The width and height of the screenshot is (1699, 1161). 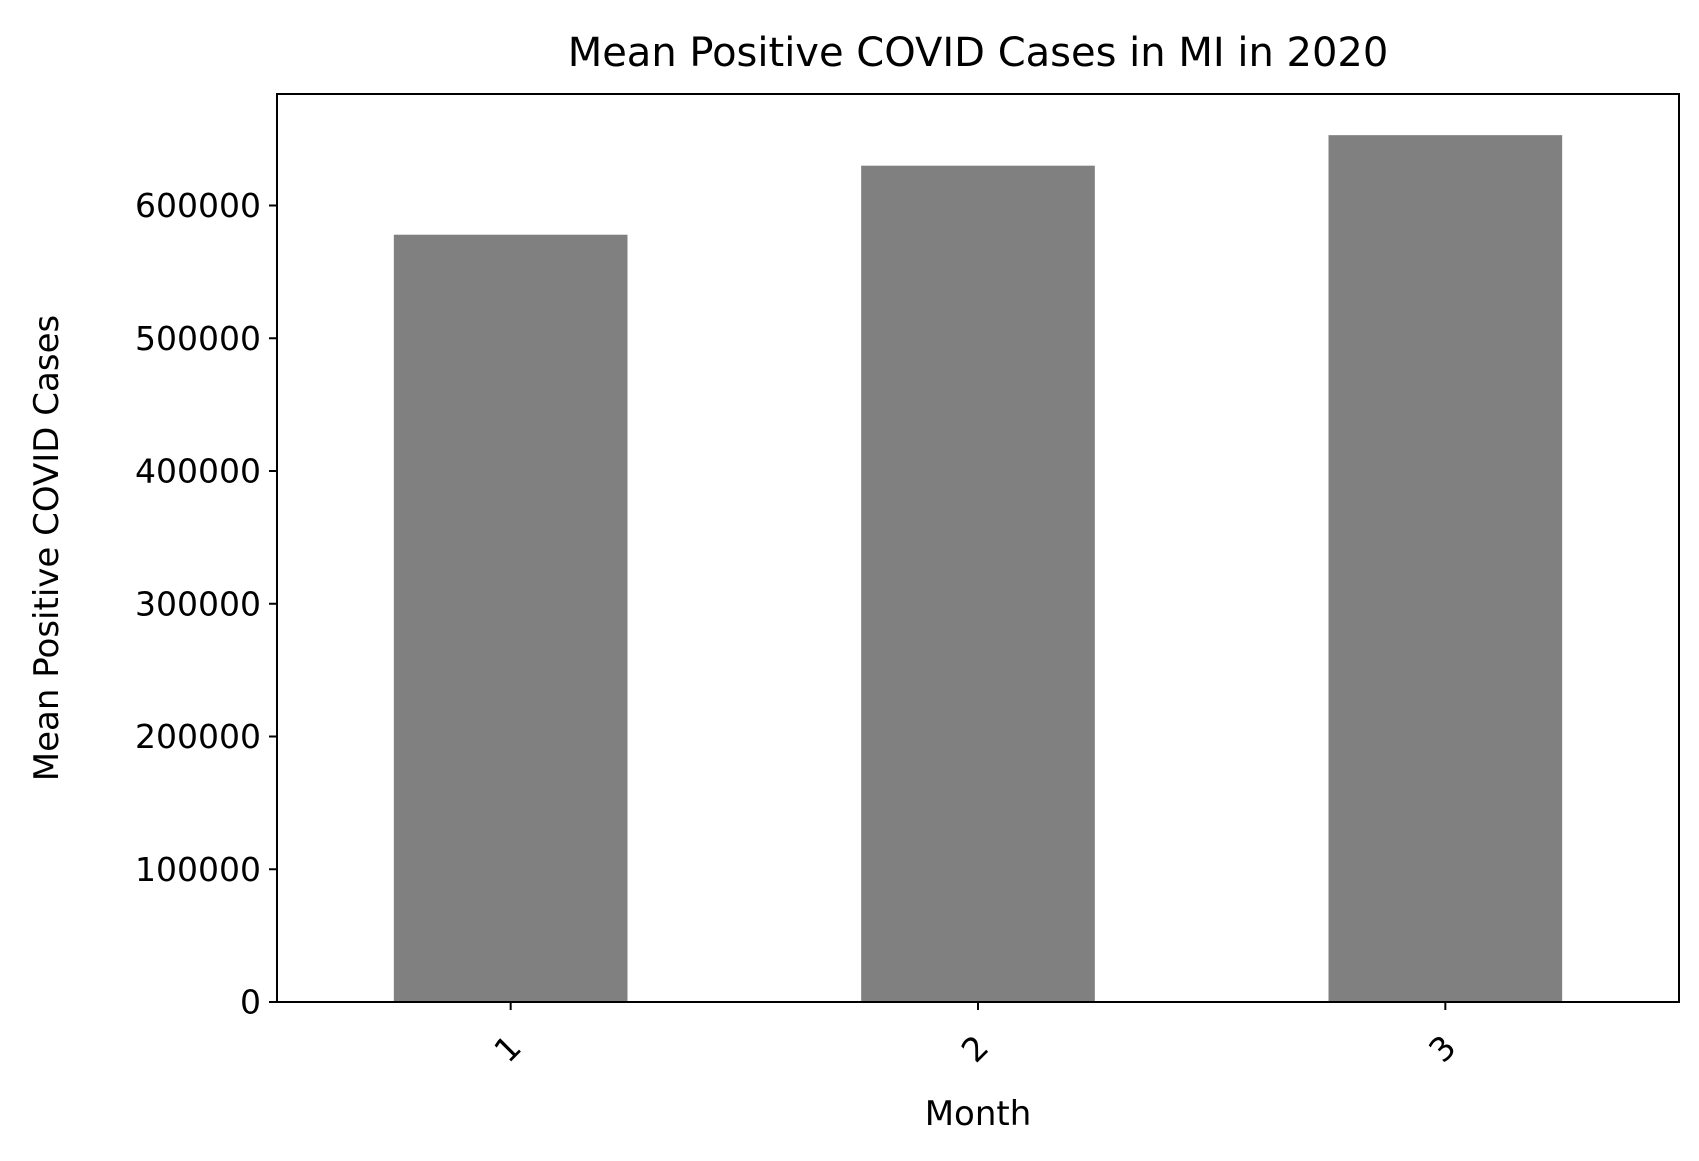 What do you see at coordinates (978, 1114) in the screenshot?
I see `x-axis-label: Month` at bounding box center [978, 1114].